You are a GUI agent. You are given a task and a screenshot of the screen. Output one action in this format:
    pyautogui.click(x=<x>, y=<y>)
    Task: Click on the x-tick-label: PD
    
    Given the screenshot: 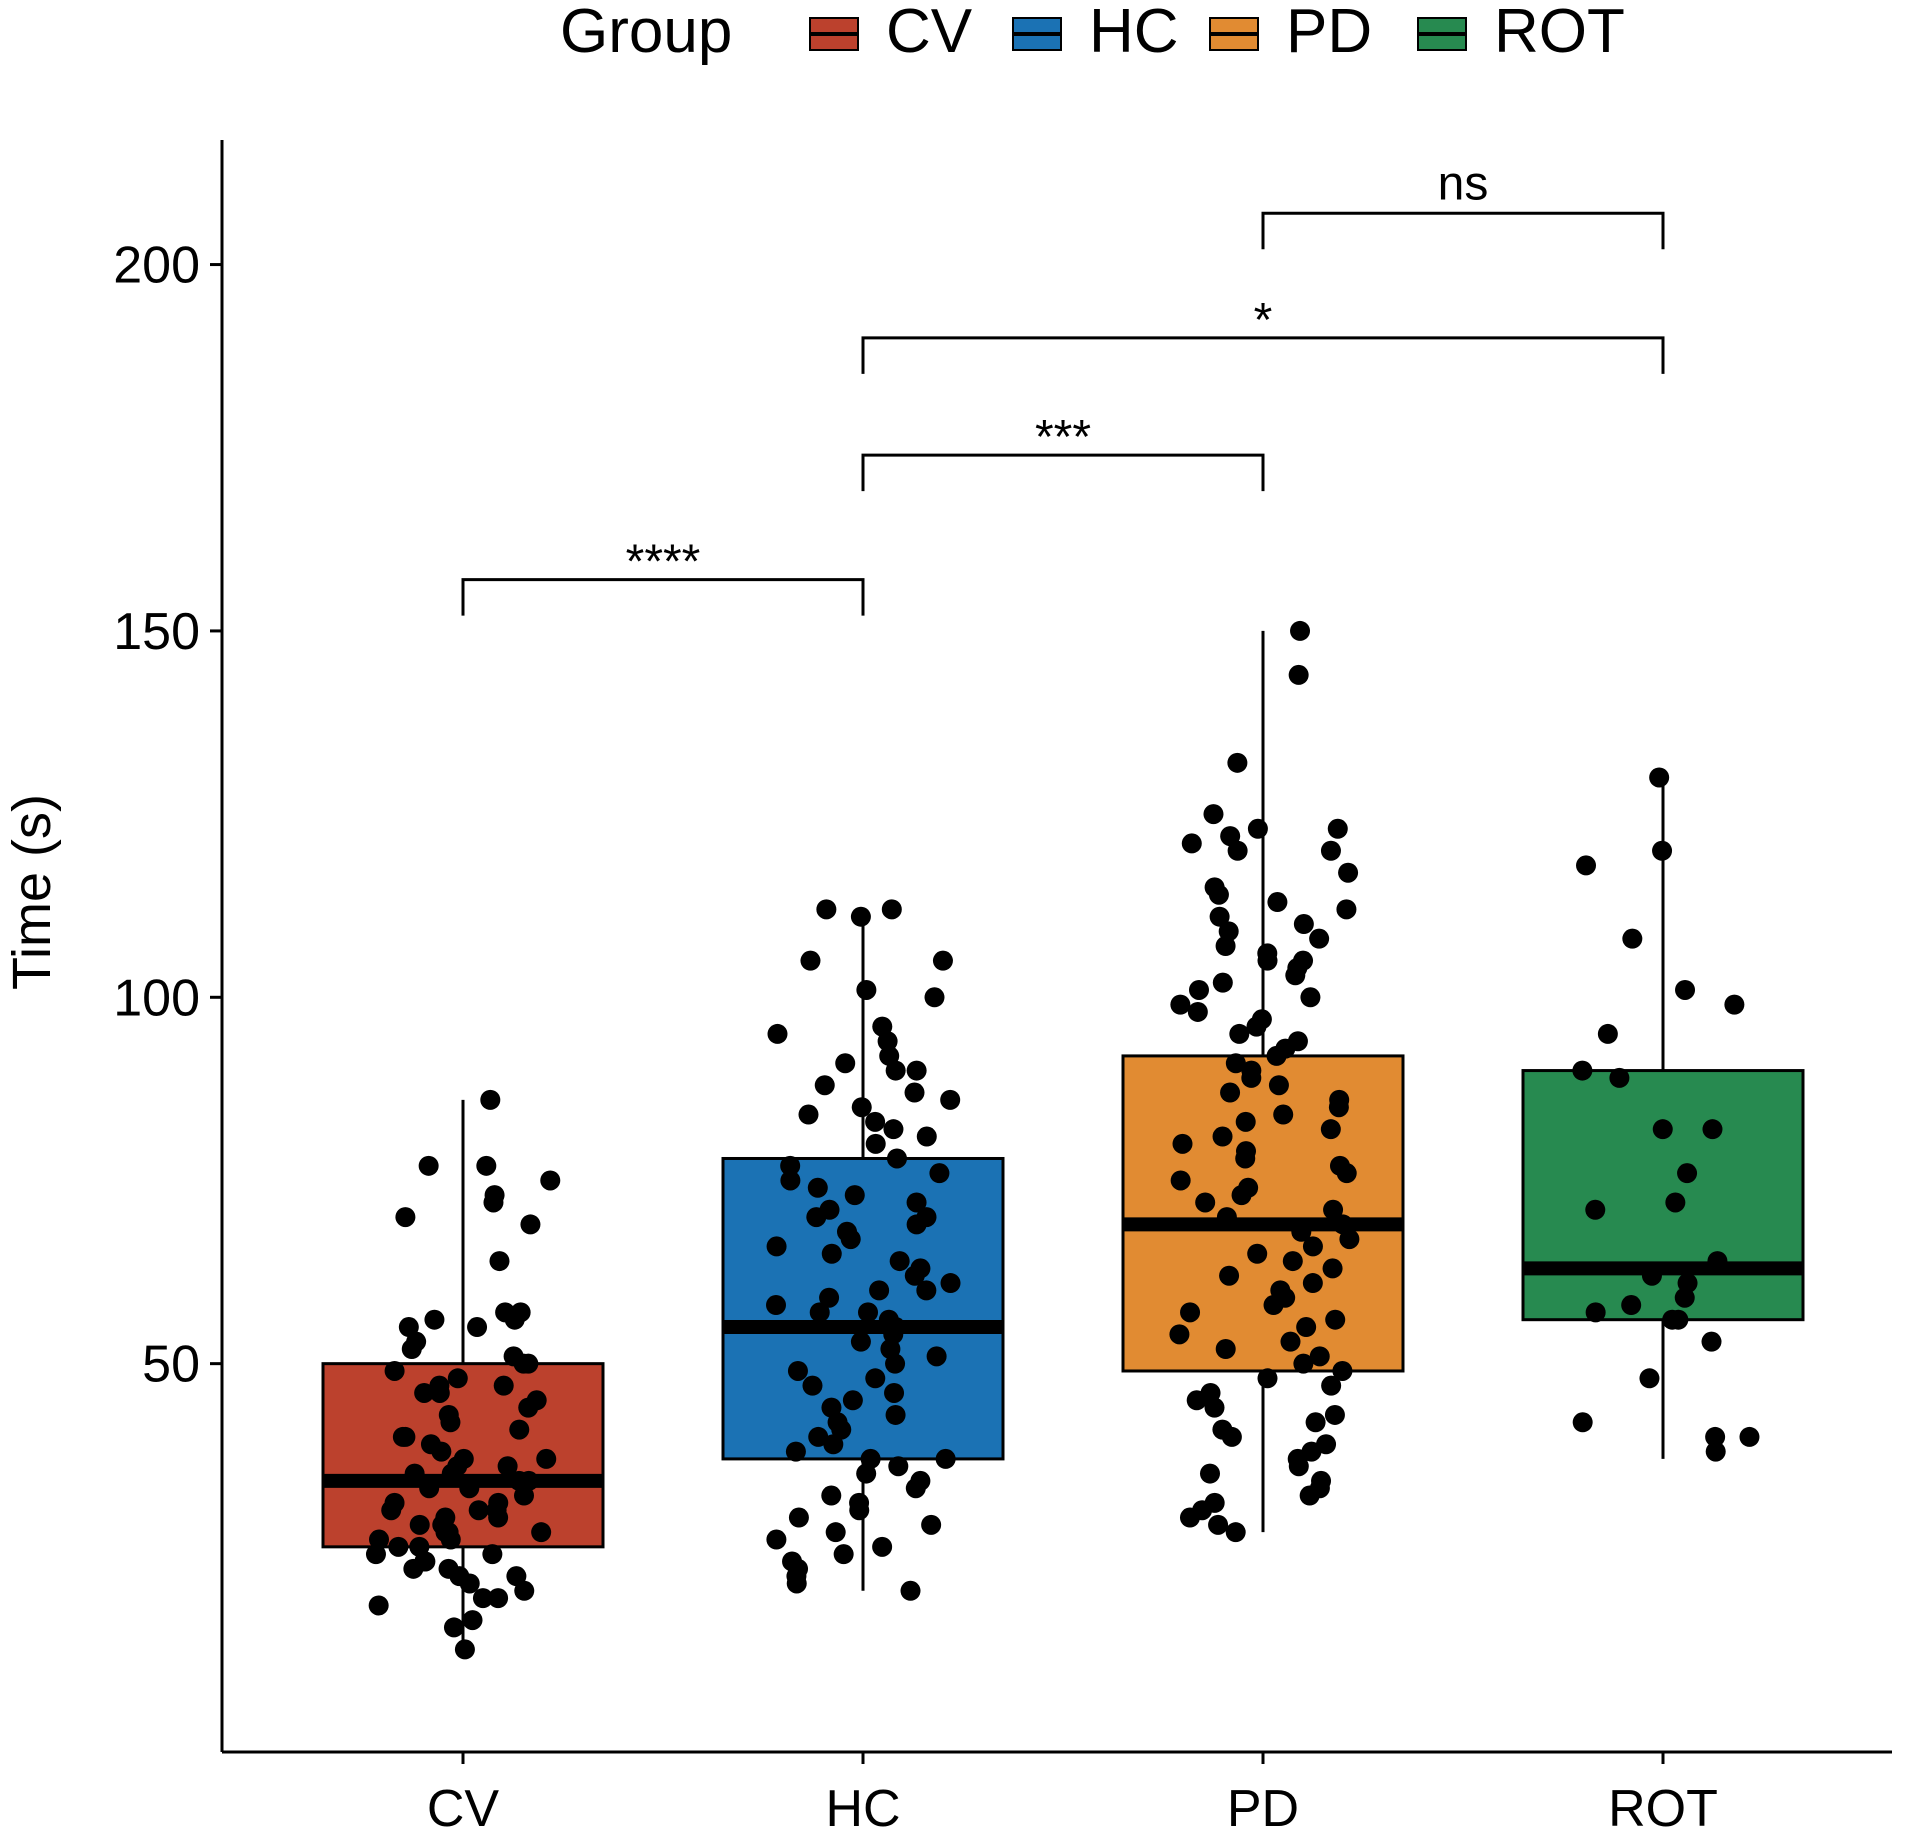 What is the action you would take?
    pyautogui.click(x=1263, y=1807)
    